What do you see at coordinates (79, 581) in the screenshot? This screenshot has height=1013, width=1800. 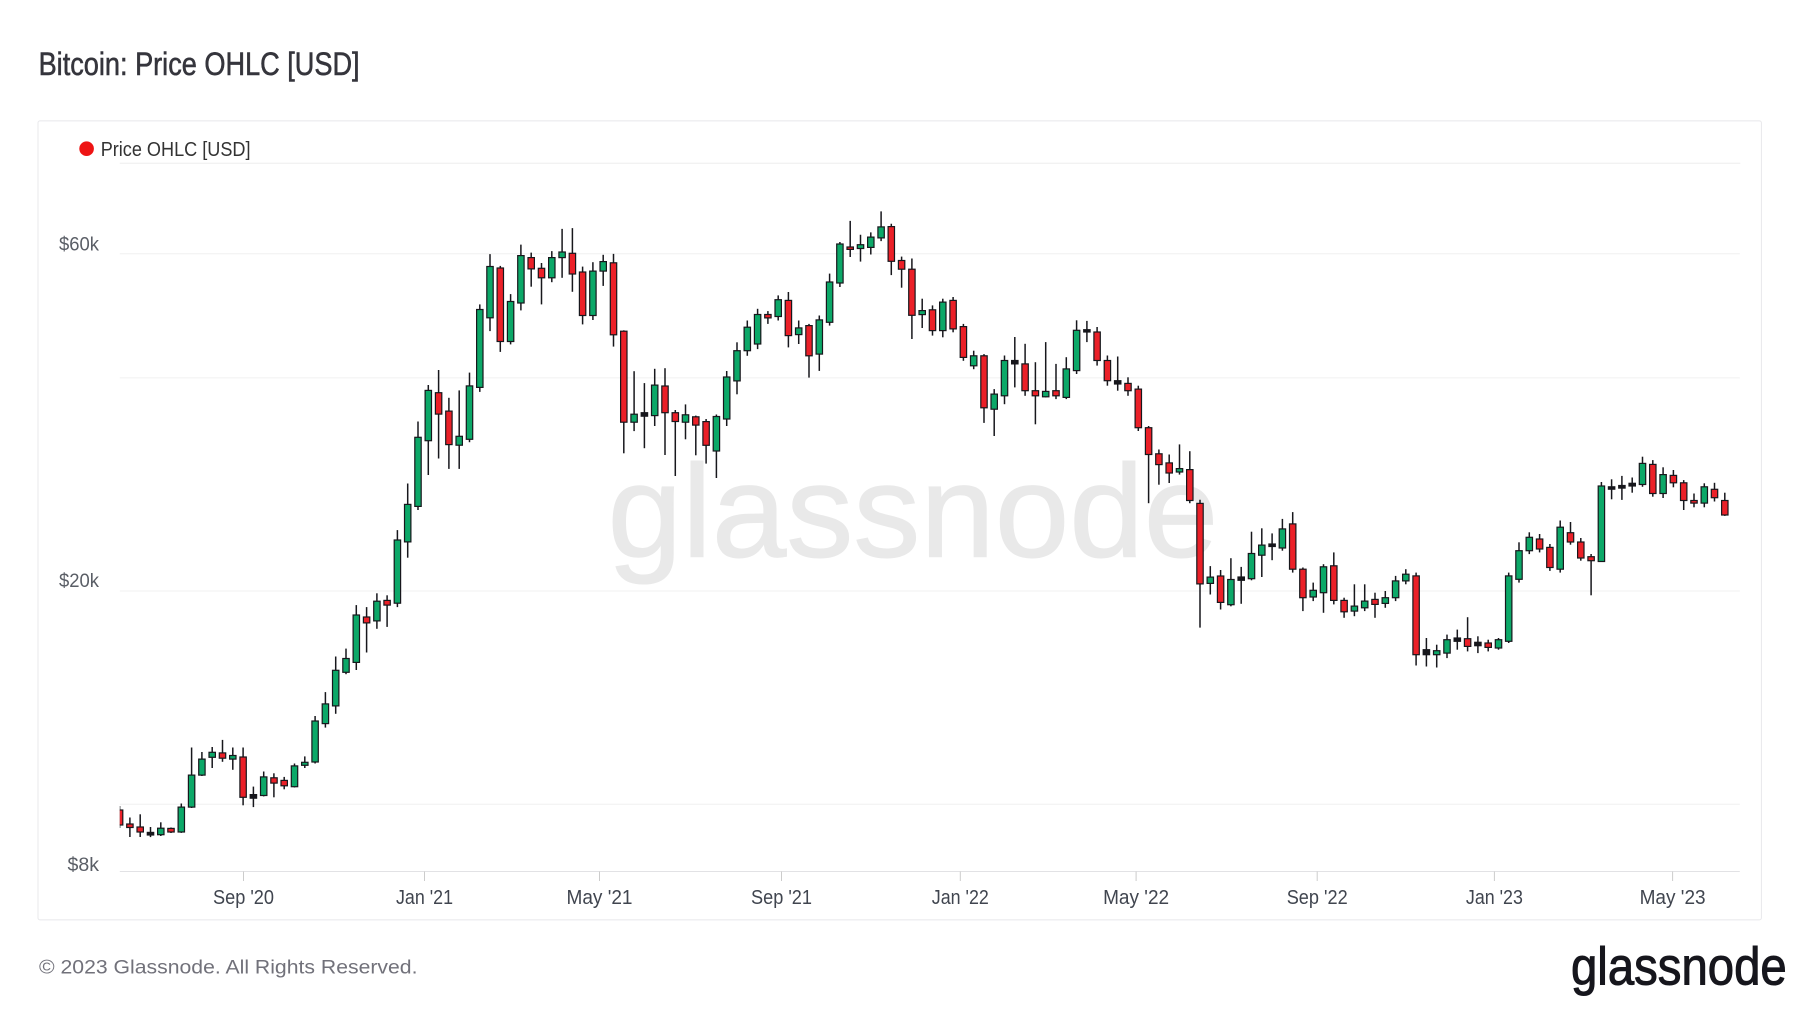 I see `svg-text: $20k` at bounding box center [79, 581].